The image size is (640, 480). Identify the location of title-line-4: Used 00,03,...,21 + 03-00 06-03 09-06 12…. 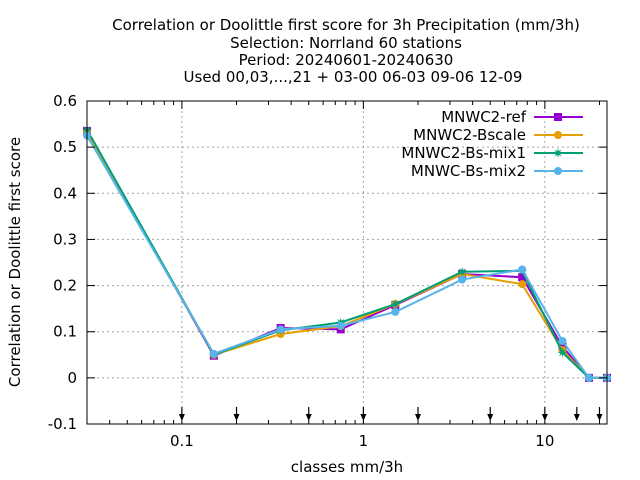
(353, 77).